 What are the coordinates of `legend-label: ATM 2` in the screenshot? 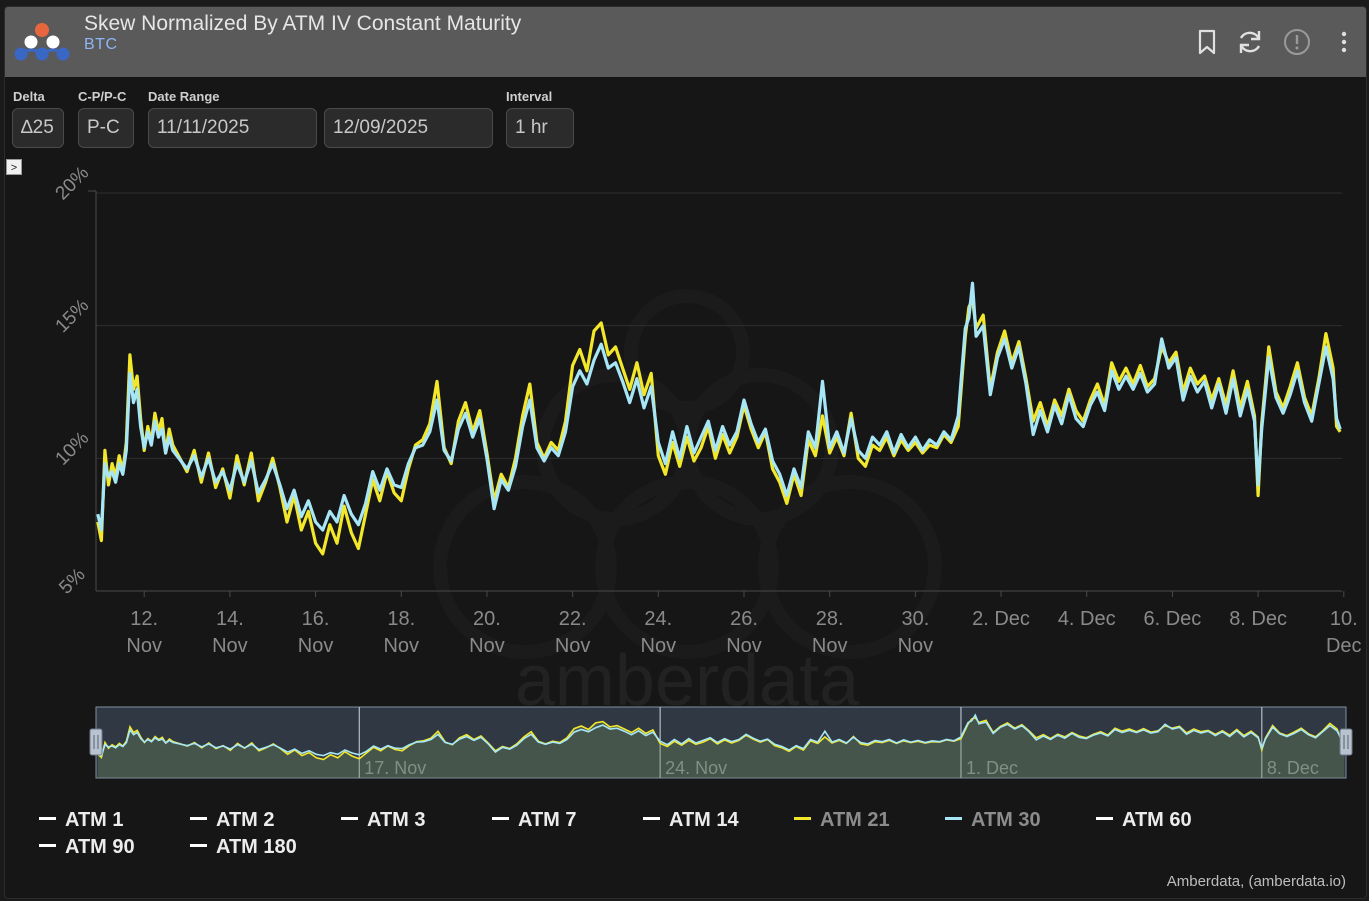 It's located at (245, 820).